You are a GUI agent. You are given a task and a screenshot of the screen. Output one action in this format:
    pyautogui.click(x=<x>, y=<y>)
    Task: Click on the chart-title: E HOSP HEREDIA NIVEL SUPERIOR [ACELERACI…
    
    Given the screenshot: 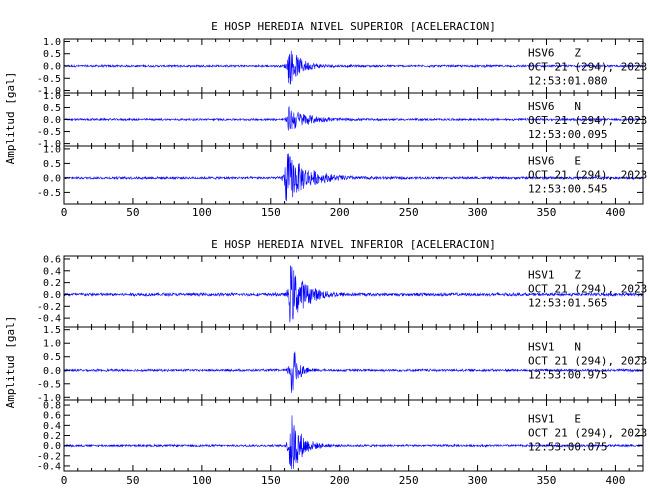 What is the action you would take?
    pyautogui.click(x=353, y=26)
    